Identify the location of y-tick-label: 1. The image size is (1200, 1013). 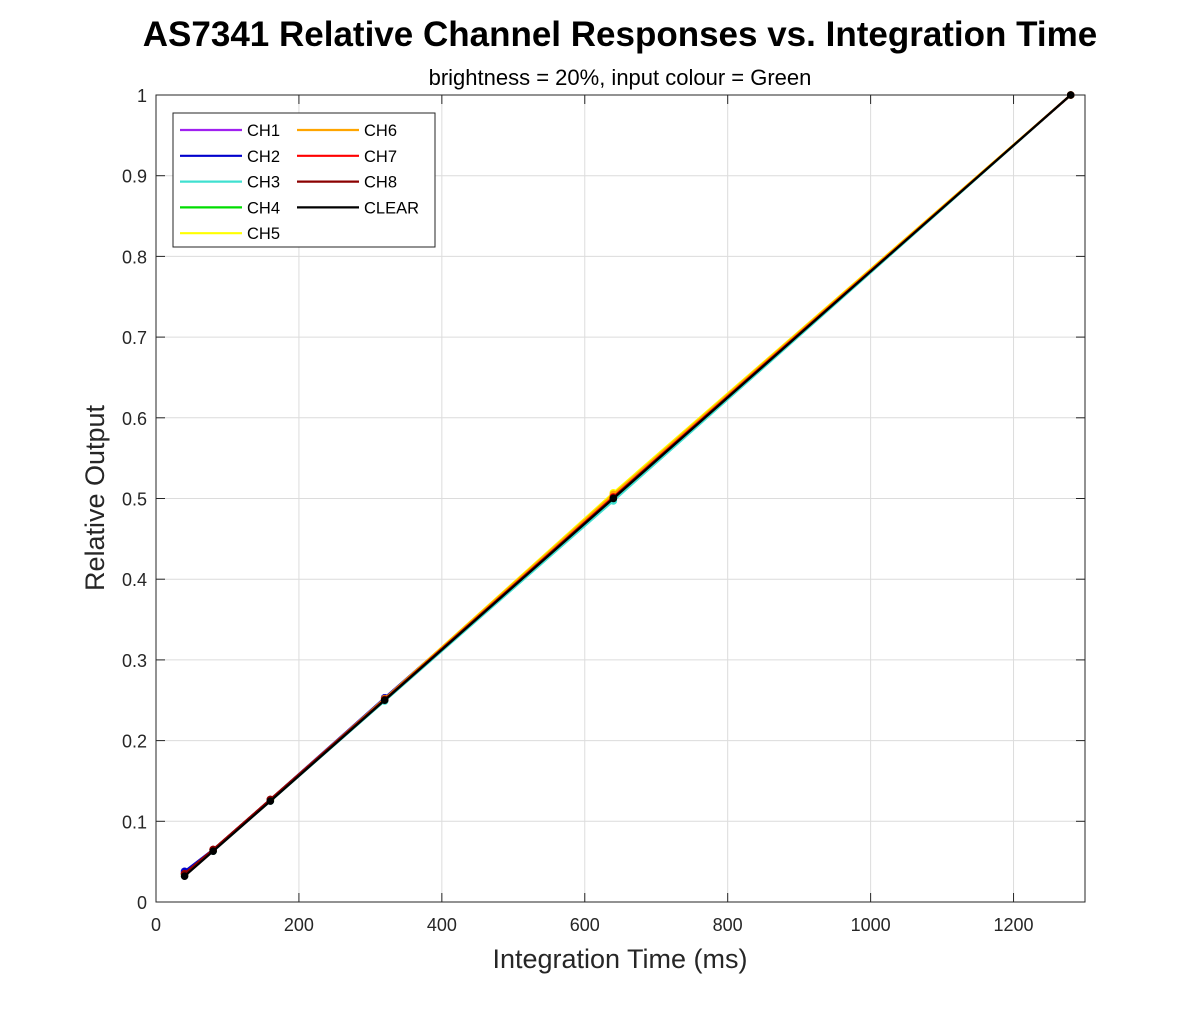
(142, 96).